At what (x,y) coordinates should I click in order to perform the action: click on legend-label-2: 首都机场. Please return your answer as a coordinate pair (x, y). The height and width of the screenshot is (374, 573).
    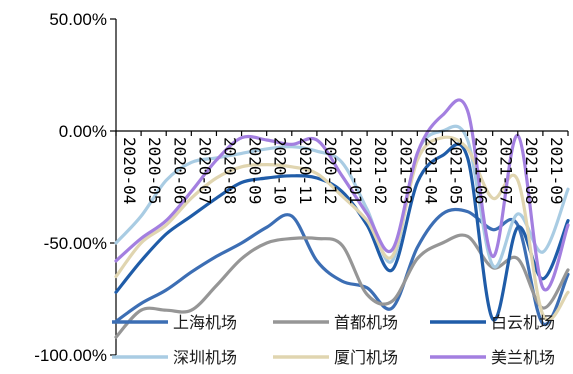
    Looking at the image, I should click on (366, 322).